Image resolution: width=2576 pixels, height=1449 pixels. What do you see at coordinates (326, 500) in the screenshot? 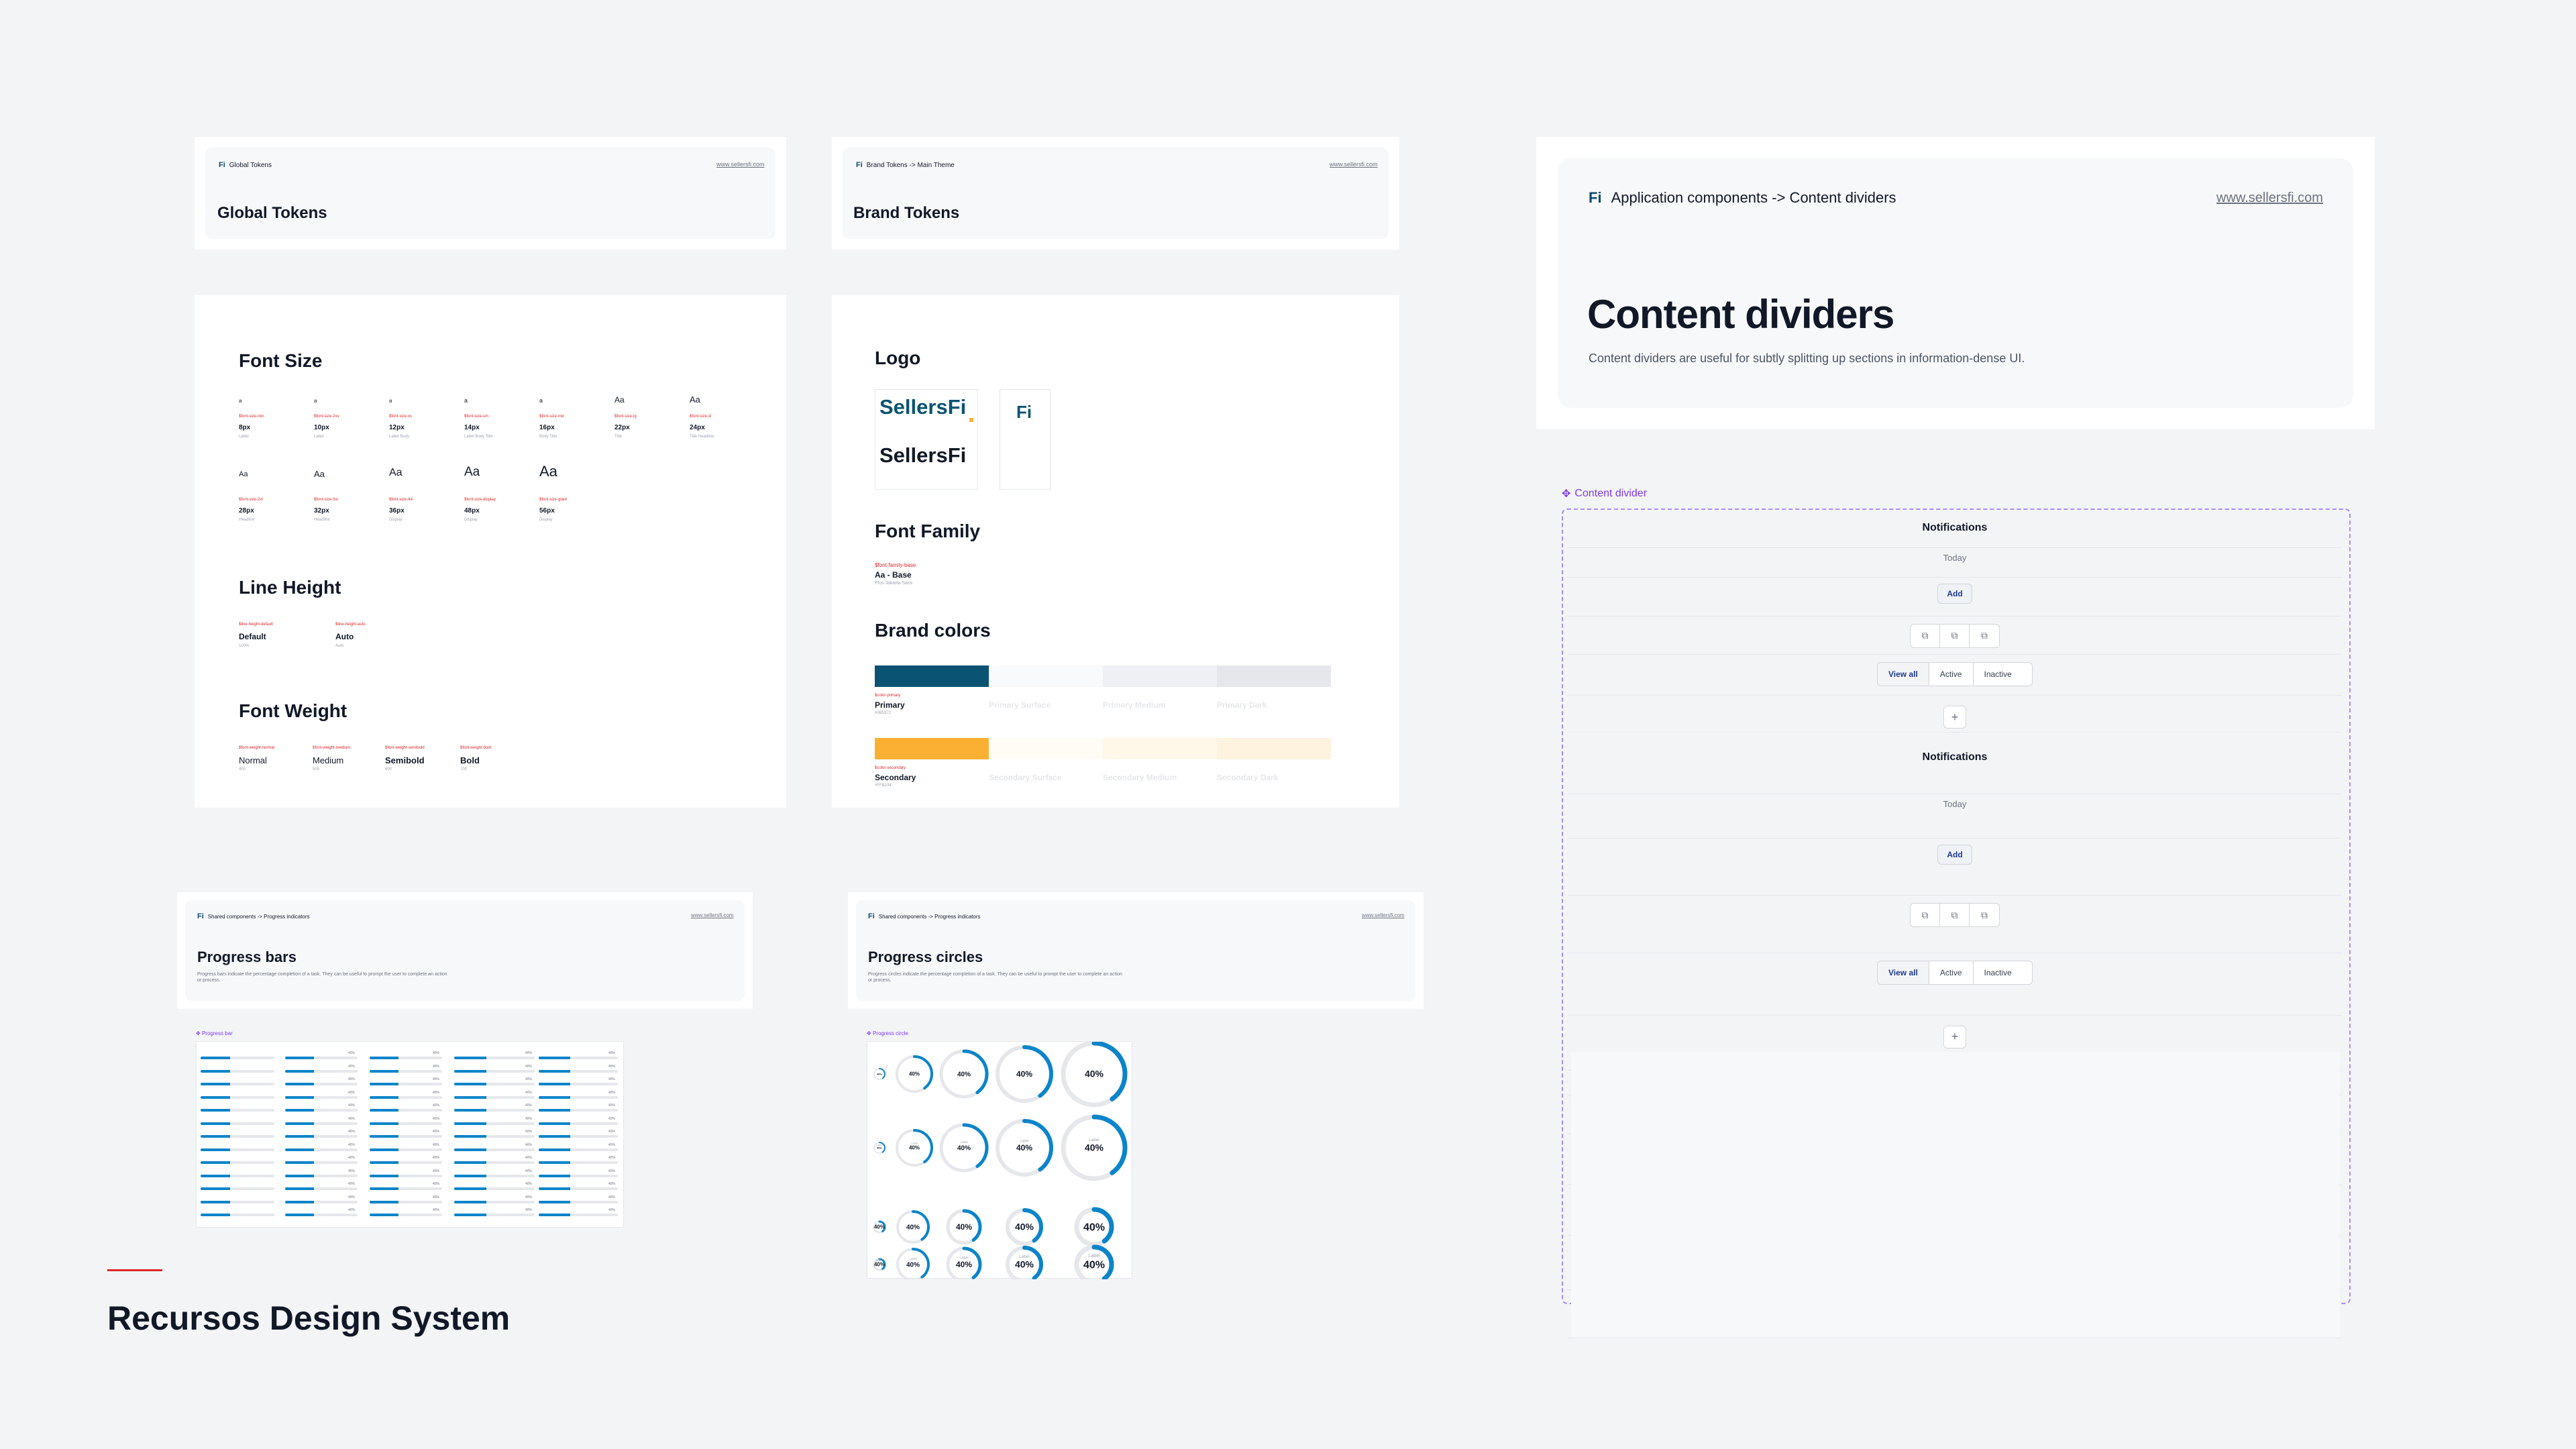
I see `font-size-token: $font-size-3xl` at bounding box center [326, 500].